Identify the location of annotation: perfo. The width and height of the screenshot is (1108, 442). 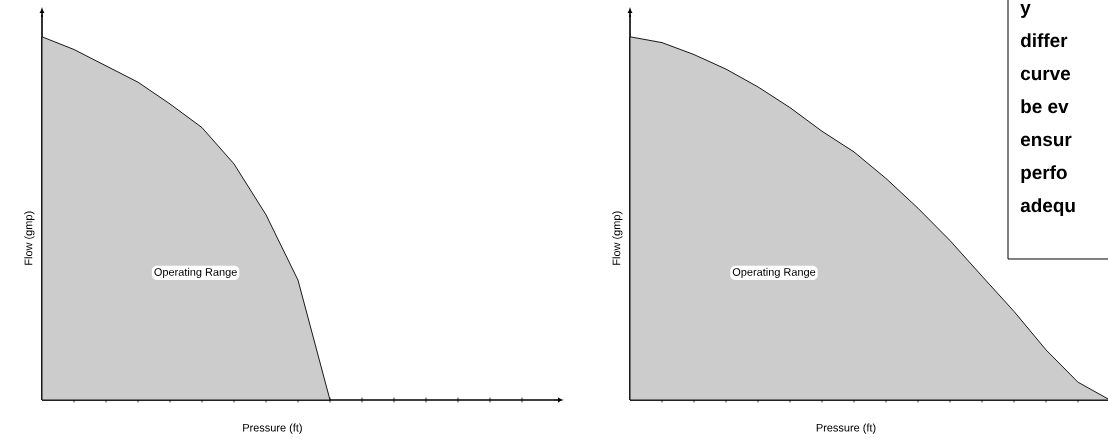
(1044, 174).